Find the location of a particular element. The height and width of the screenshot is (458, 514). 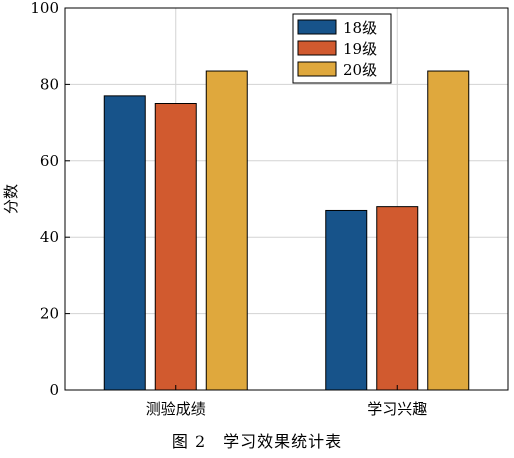

legend-label: 19级 is located at coordinates (360, 49).